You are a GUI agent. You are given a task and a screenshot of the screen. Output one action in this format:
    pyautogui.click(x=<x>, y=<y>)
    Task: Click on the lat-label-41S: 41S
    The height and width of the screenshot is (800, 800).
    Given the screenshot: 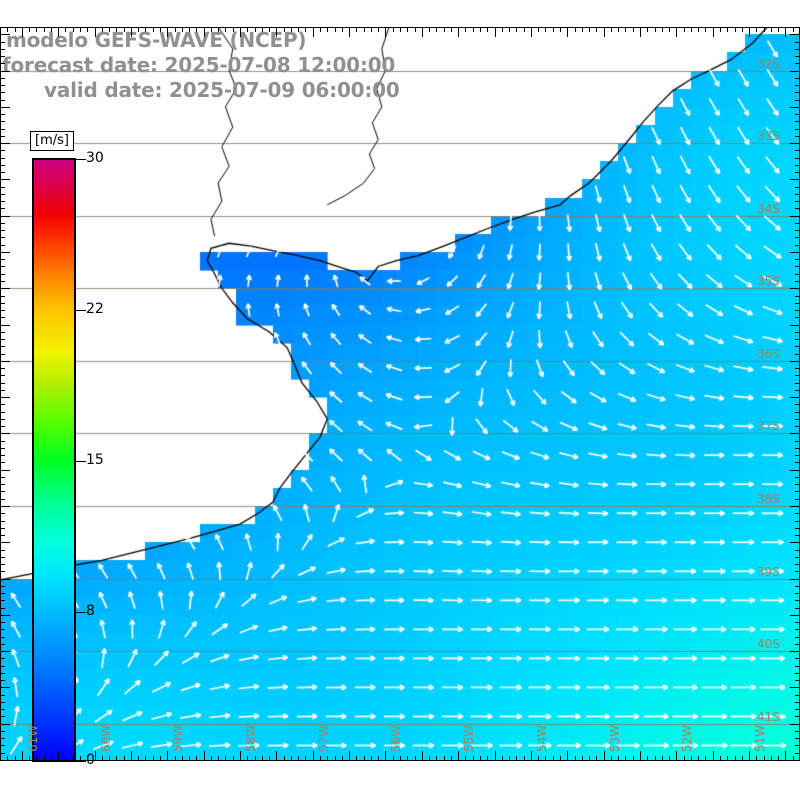 What is the action you would take?
    pyautogui.click(x=768, y=716)
    